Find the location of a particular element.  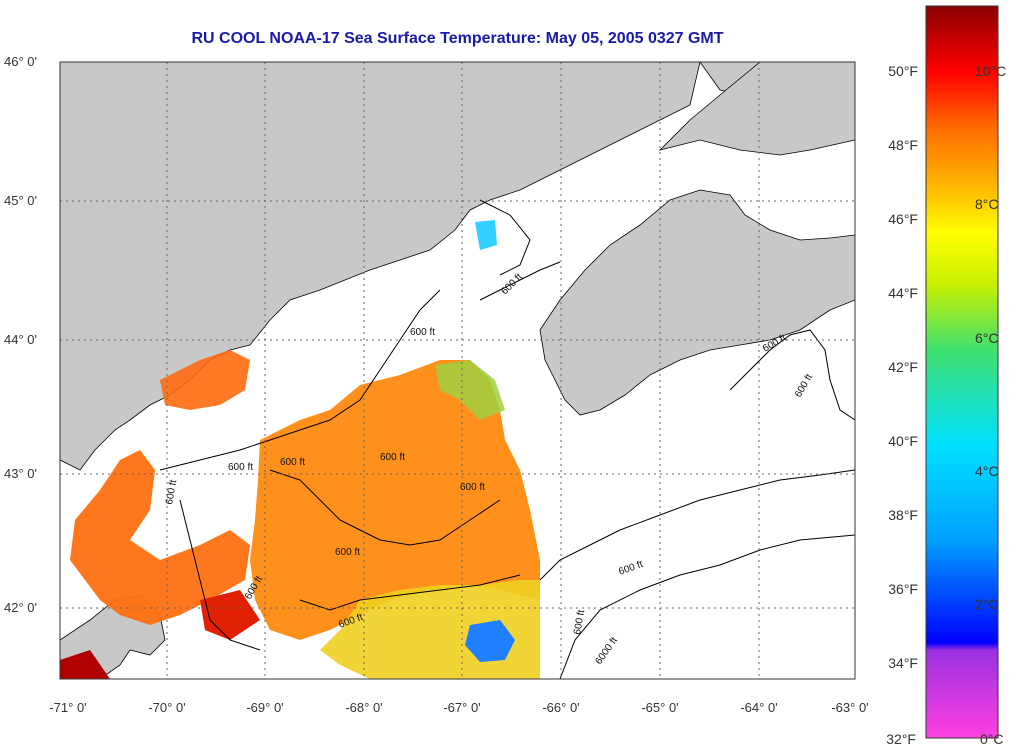

lon-tick-label: -67° 0' is located at coordinates (461, 707).